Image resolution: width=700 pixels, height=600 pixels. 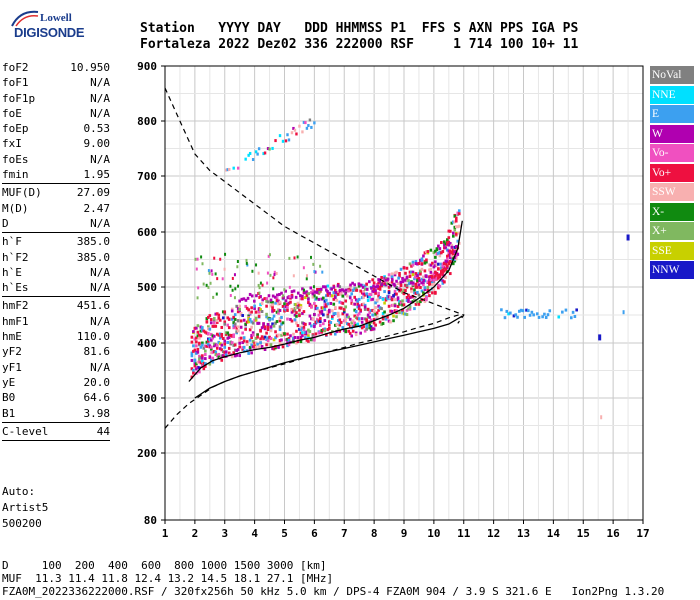 I want to click on param-row-yf1: yF1 N/A, so click(x=56, y=367).